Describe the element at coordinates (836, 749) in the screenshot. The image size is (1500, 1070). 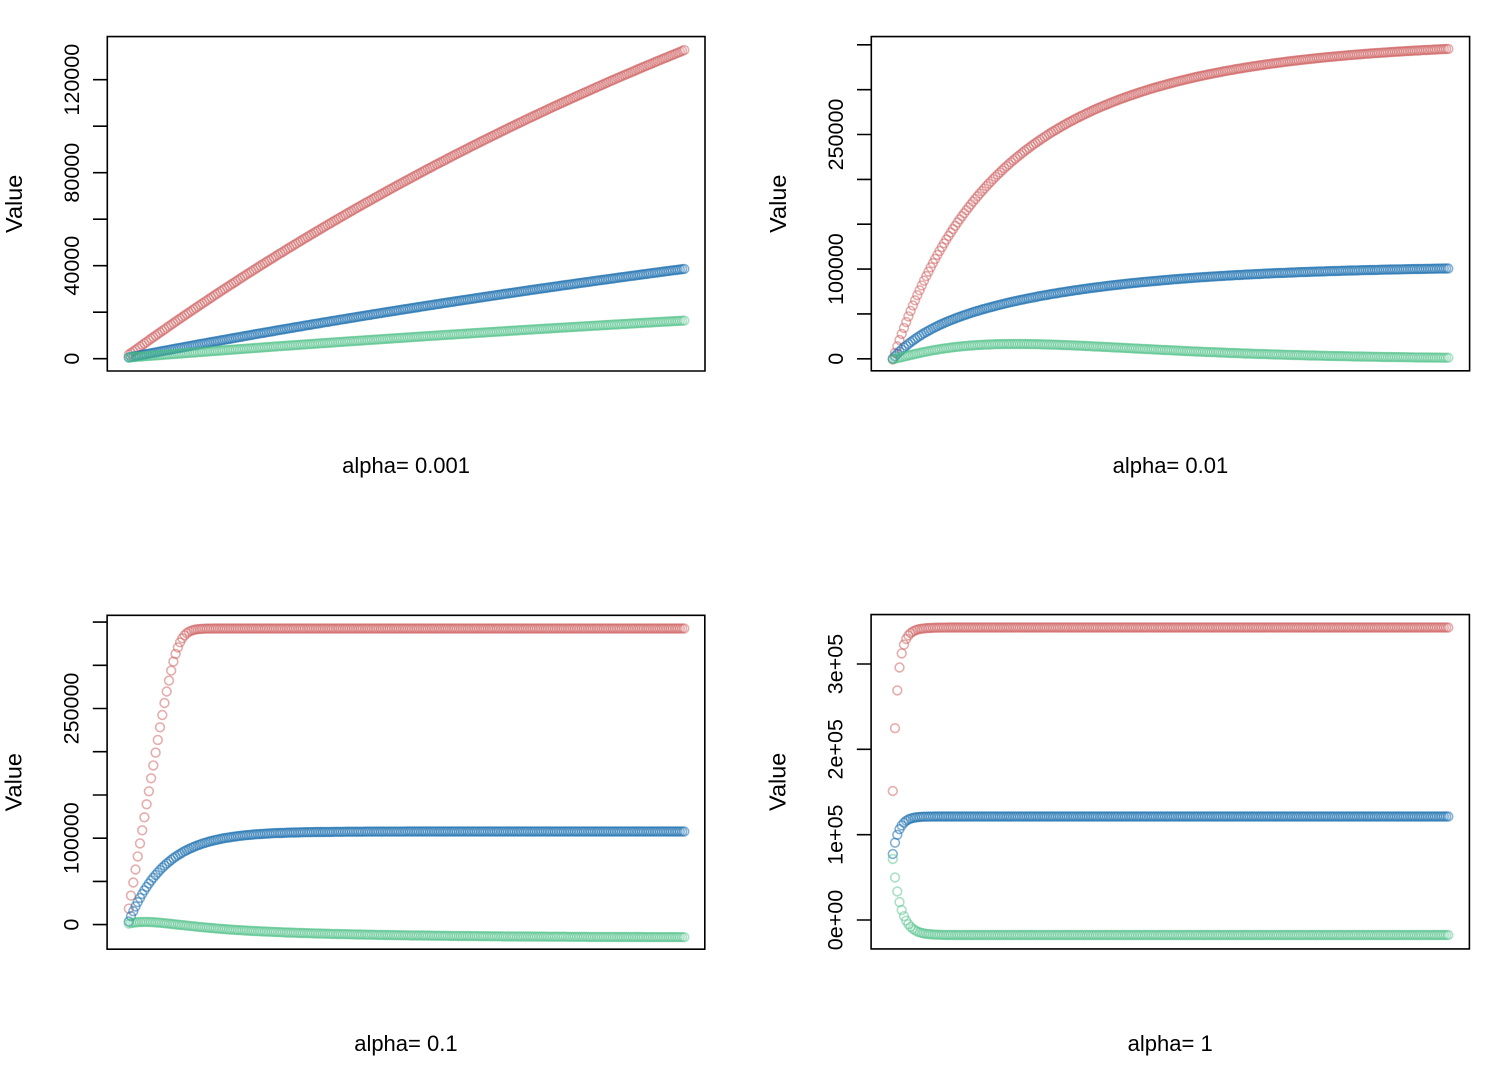
I see `svg-text: 2e+05` at that location.